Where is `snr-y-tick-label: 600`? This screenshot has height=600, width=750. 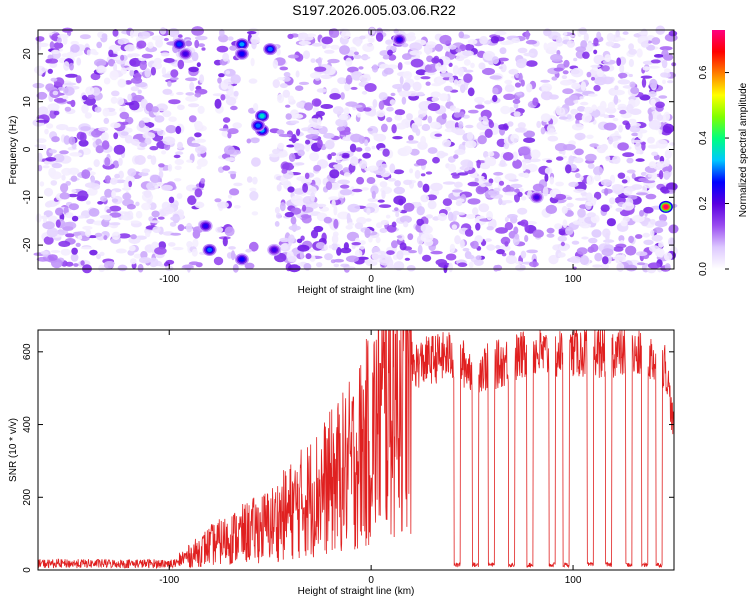
snr-y-tick-label: 600 is located at coordinates (27, 351).